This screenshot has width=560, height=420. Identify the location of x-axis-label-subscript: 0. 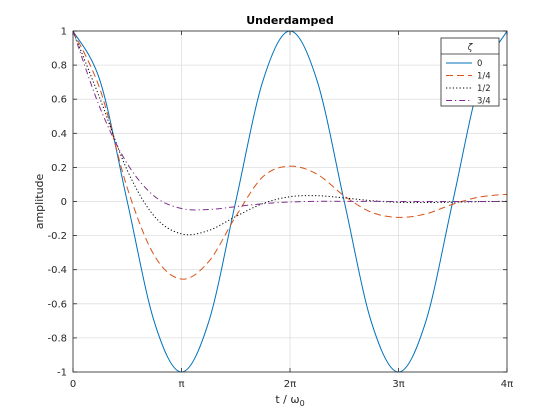
(302, 403).